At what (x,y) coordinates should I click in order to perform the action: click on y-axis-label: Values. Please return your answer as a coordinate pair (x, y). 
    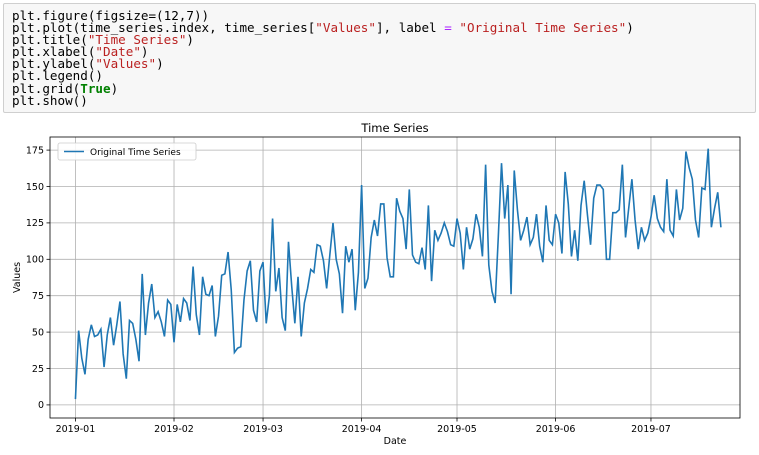
    Looking at the image, I should click on (17, 277).